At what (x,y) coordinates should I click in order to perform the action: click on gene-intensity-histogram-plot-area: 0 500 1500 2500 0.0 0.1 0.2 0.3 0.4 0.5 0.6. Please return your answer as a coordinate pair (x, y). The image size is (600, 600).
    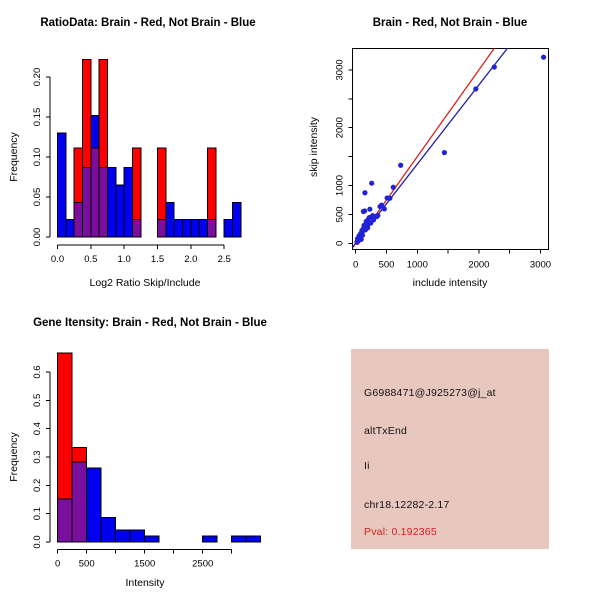
    Looking at the image, I should click on (147, 461).